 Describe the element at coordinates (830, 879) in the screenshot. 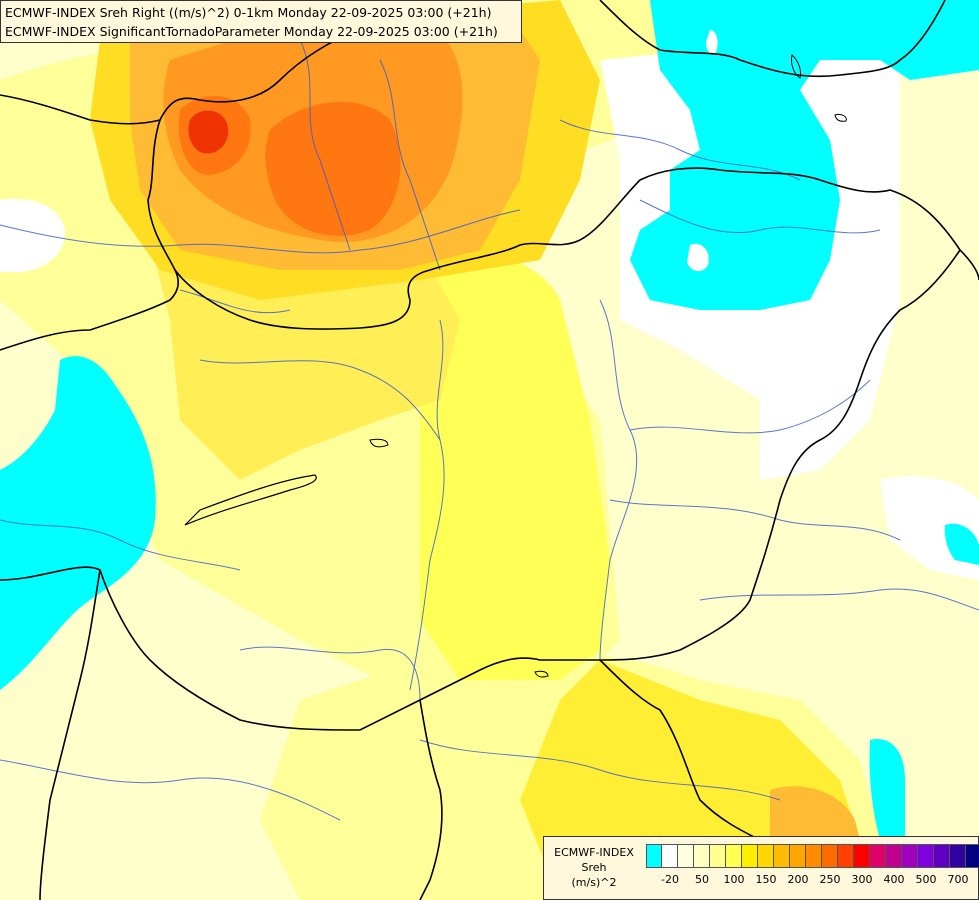

I see `legend-tick-label: 250` at that location.